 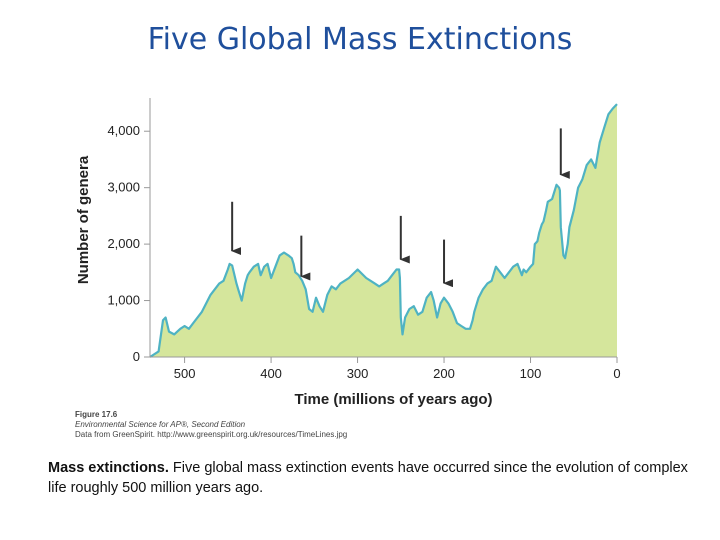 What do you see at coordinates (123, 187) in the screenshot?
I see `y-tick-label: 3,000` at bounding box center [123, 187].